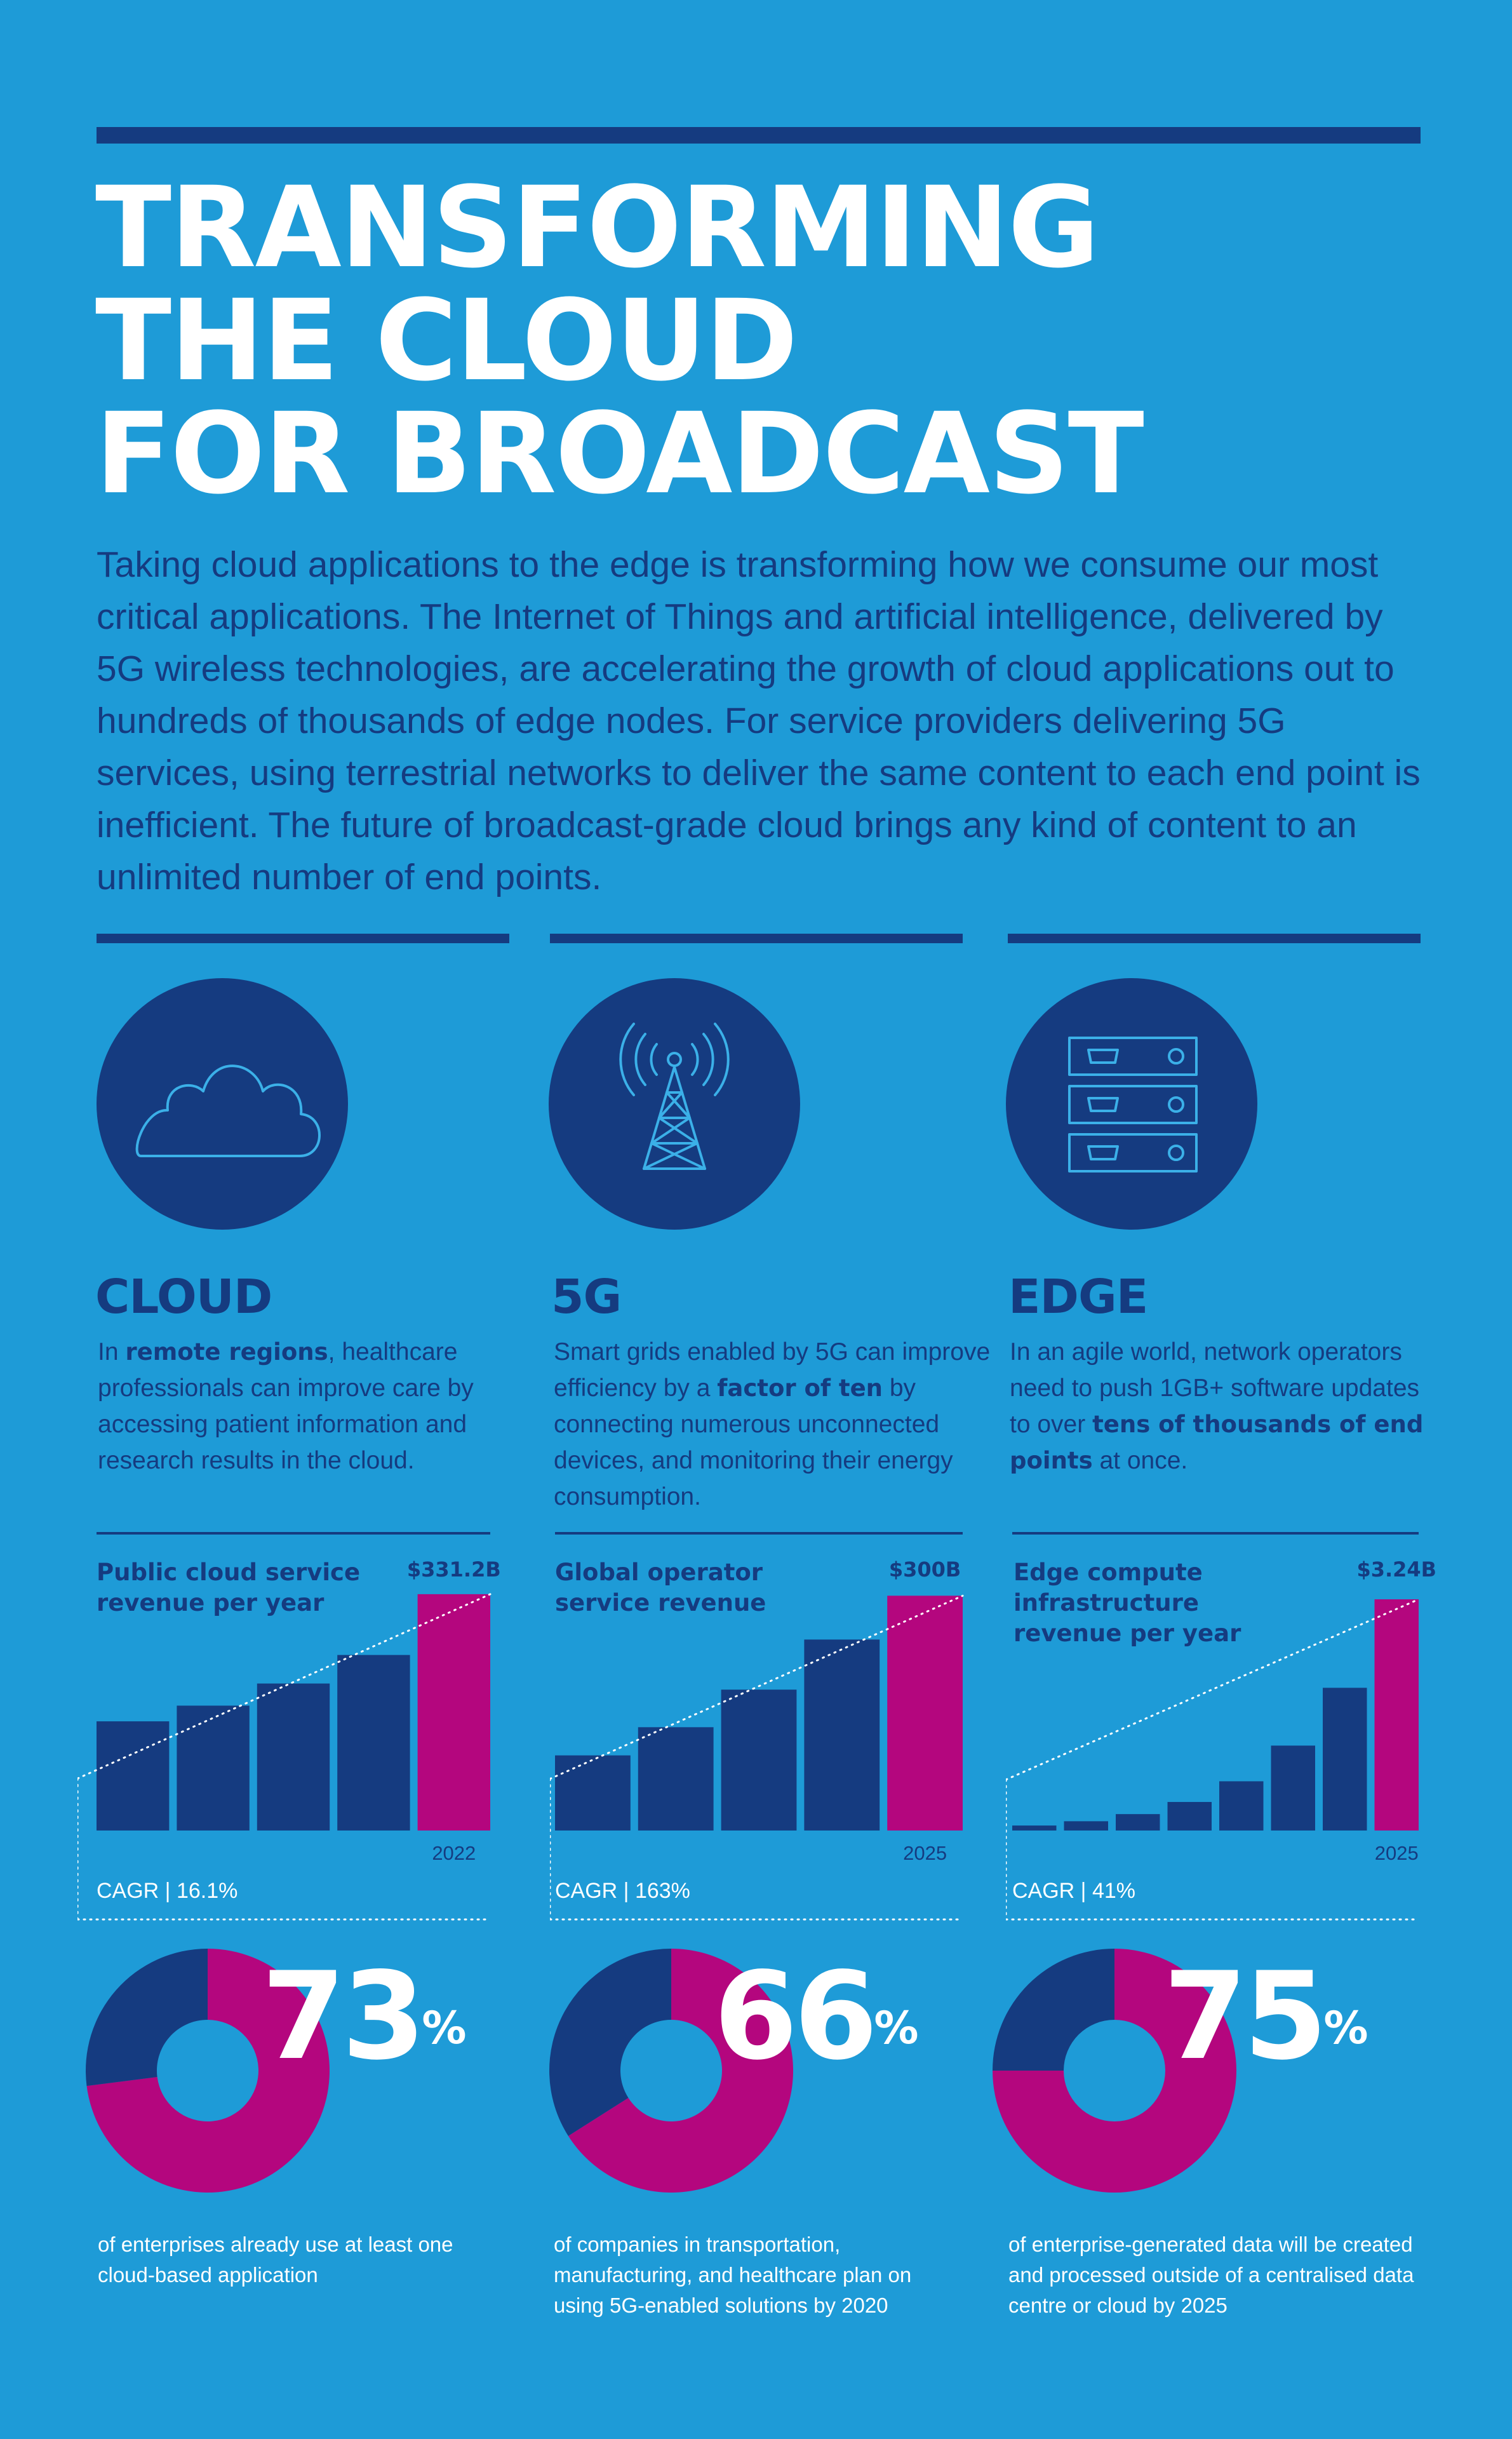  I want to click on donut-chart-cloud: 73%, so click(275, 2083).